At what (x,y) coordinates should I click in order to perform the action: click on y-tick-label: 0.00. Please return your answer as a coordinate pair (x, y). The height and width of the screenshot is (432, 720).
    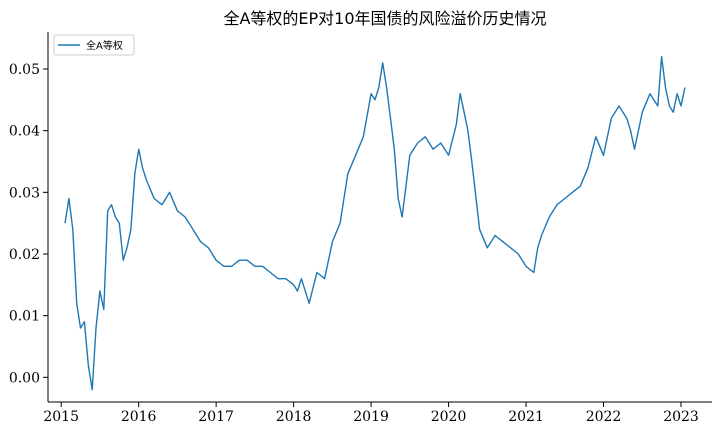
    Looking at the image, I should click on (24, 378).